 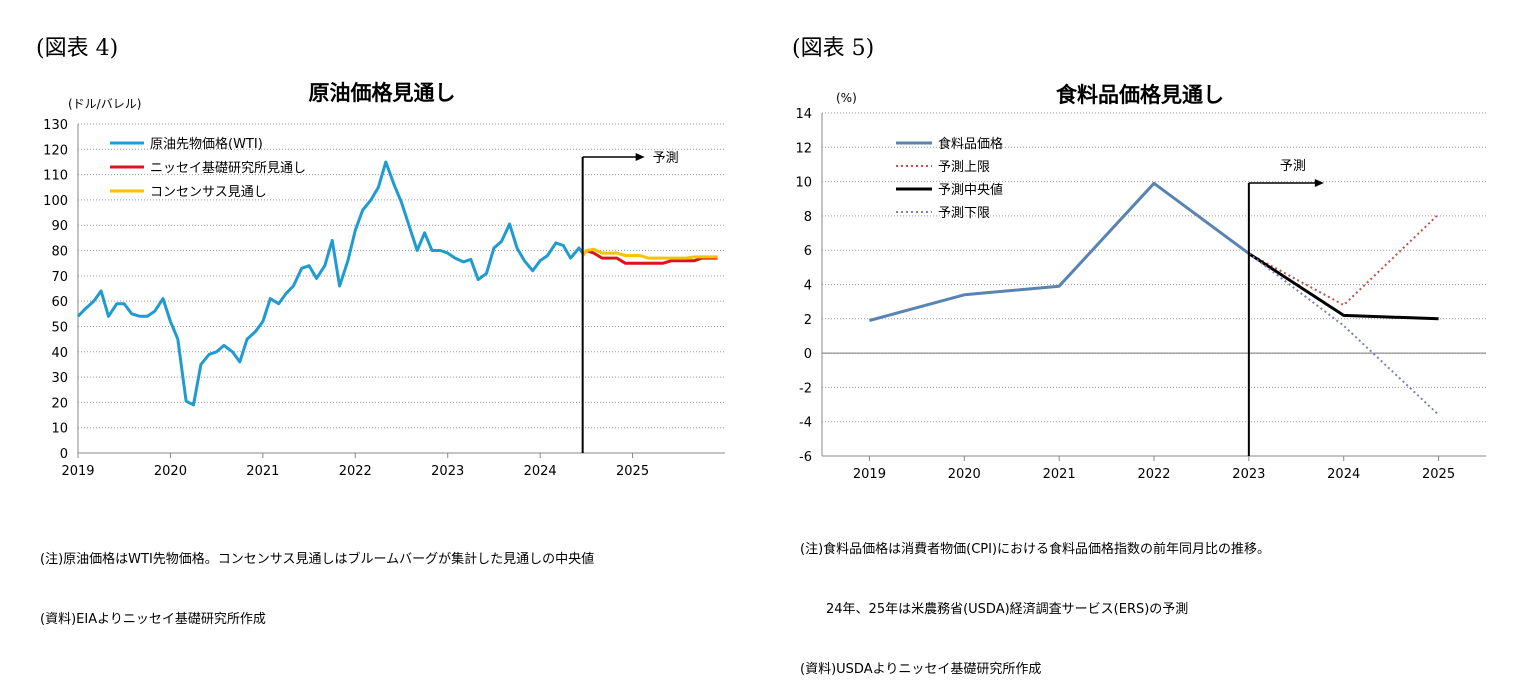 I want to click on y-tick-label: 20, so click(x=59, y=403).